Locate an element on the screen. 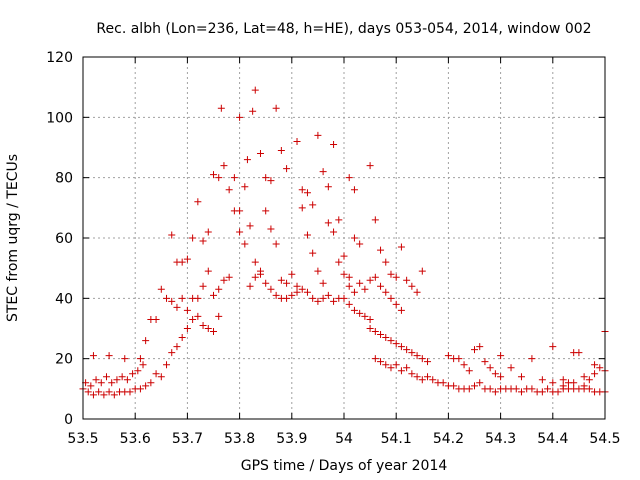  x-tick-label: 54.2 is located at coordinates (448, 439).